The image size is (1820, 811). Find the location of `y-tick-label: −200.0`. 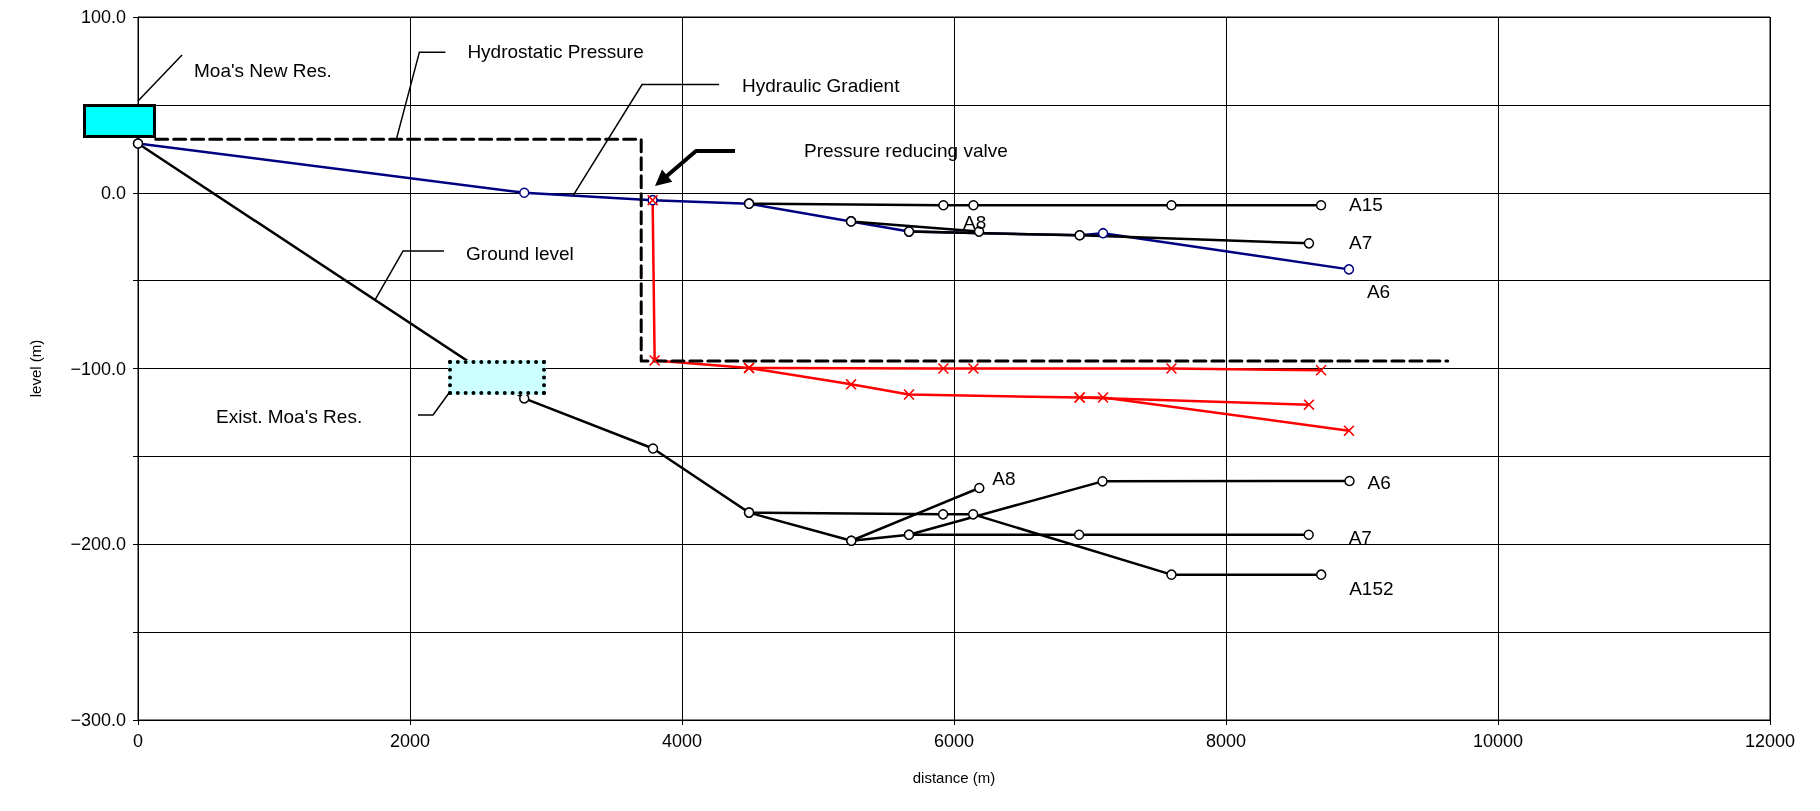

y-tick-label: −200.0 is located at coordinates (98, 544).